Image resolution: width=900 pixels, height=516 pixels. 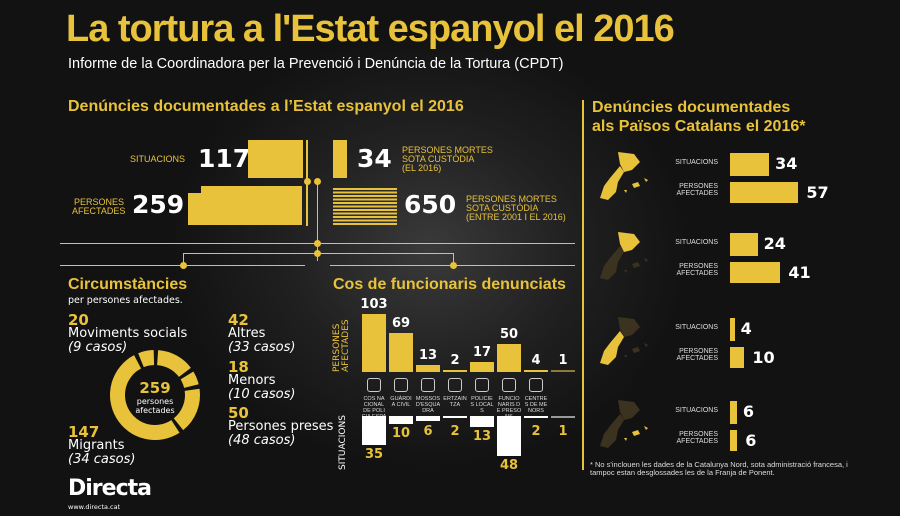 What do you see at coordinates (763, 357) in the screenshot?
I see `persones-value: 10` at bounding box center [763, 357].